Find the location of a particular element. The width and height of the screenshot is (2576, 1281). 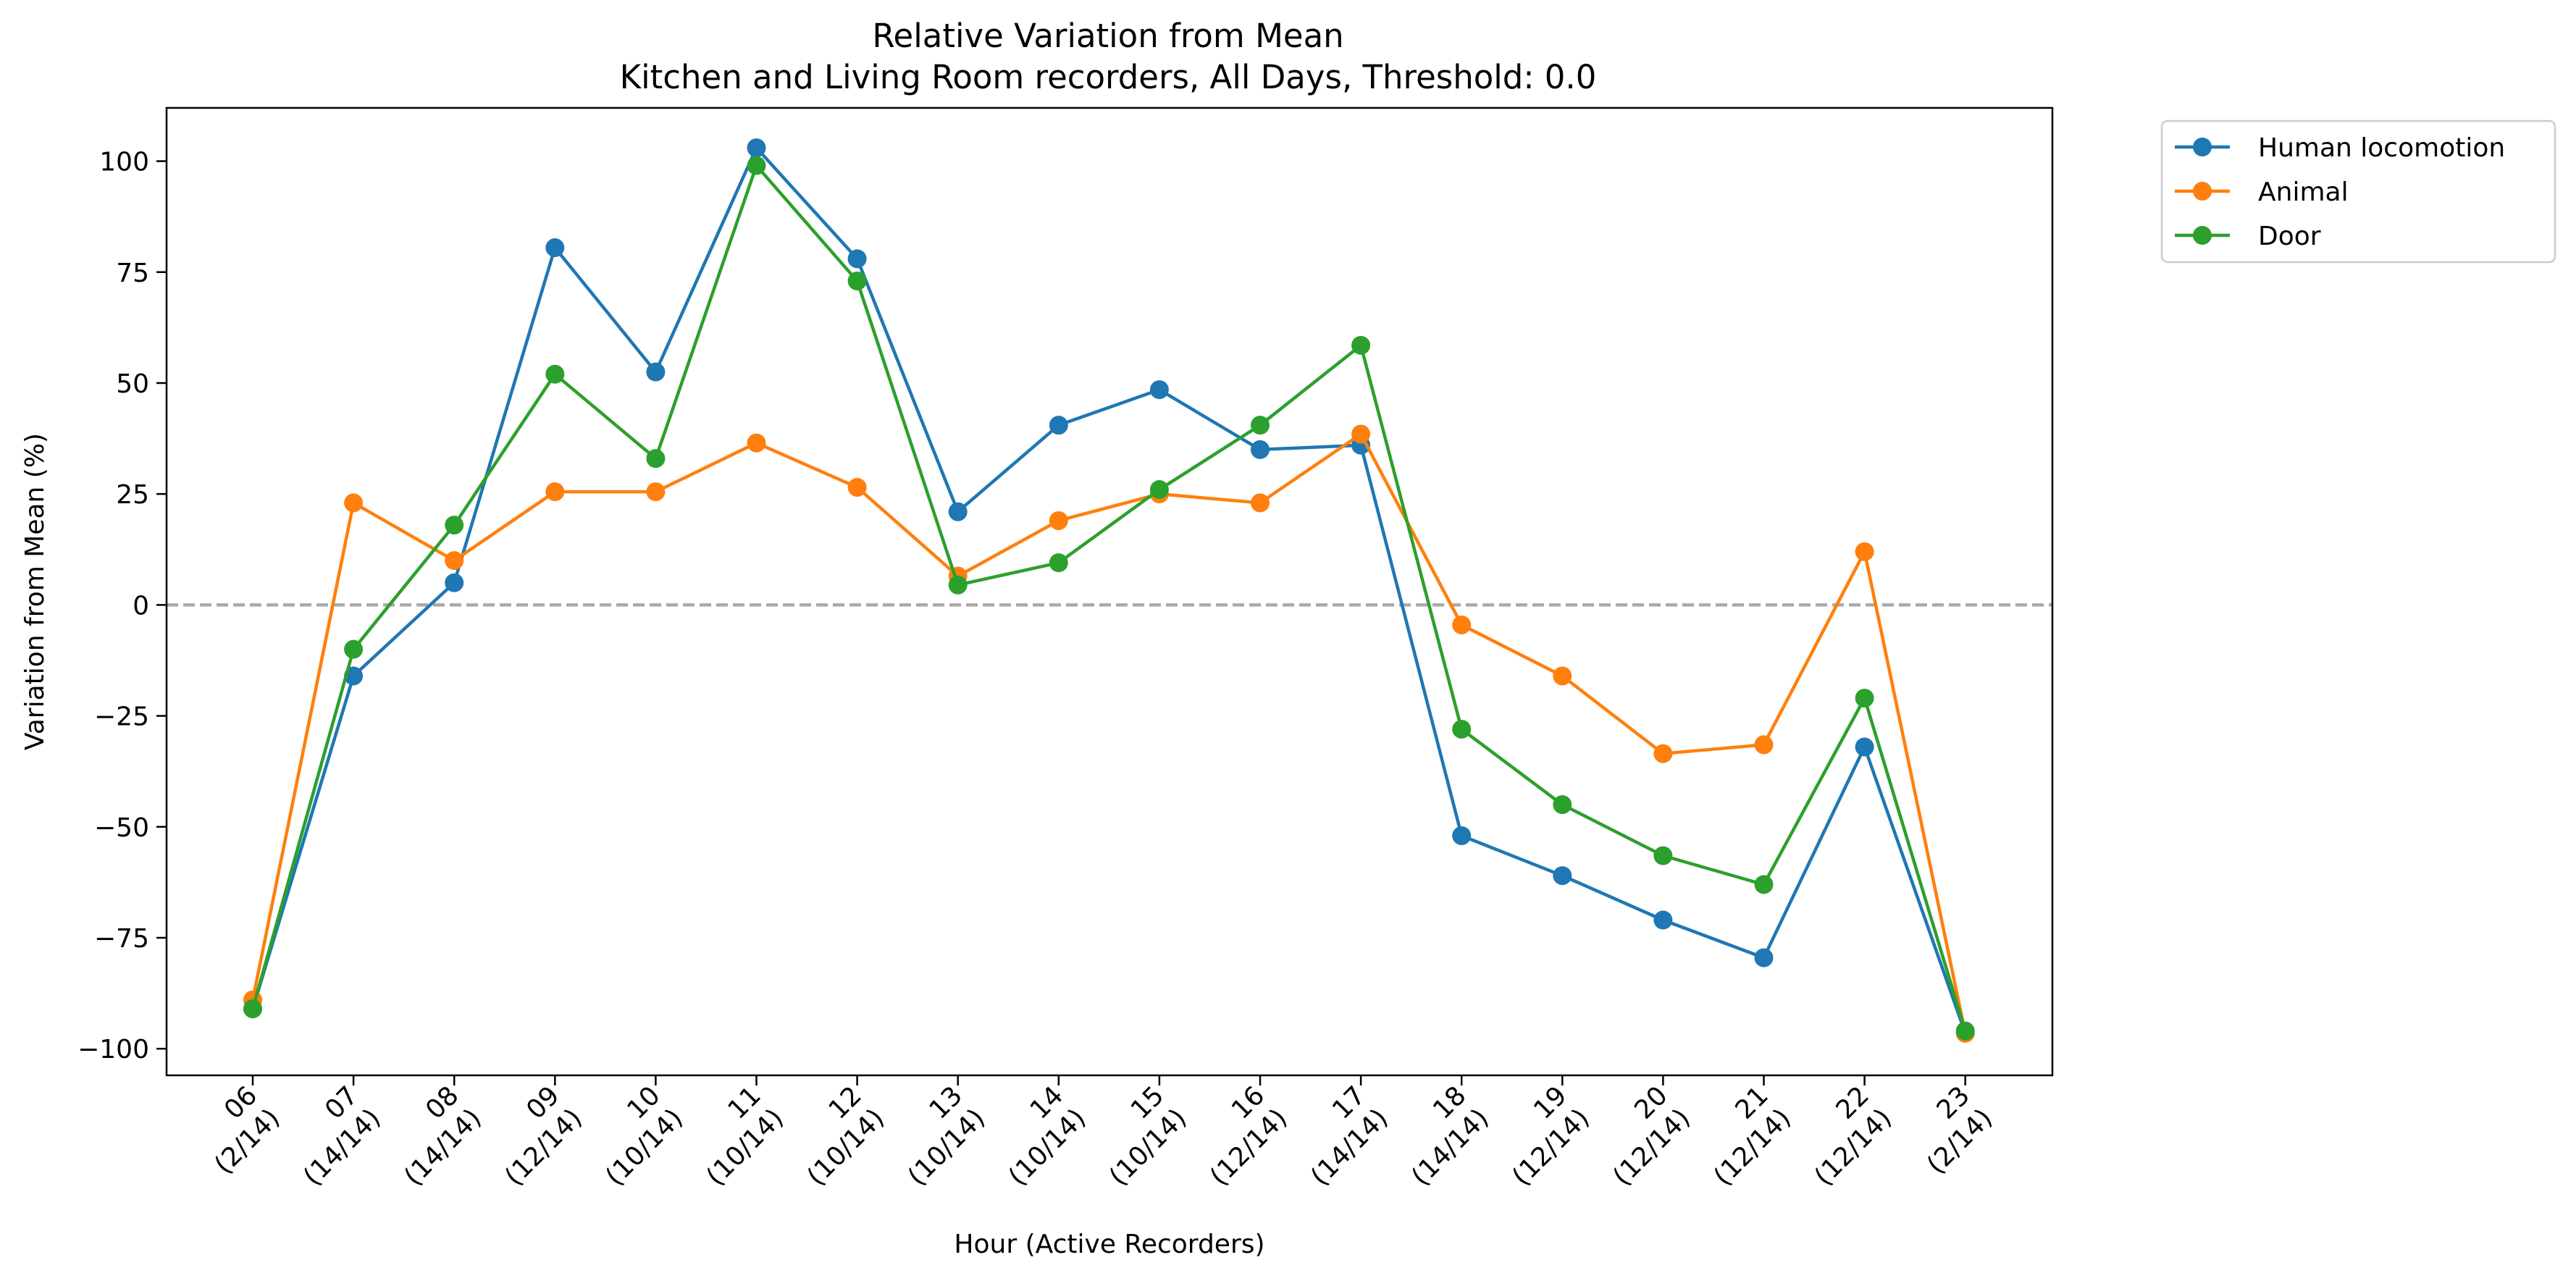

y-tick-label: −50 is located at coordinates (121, 828).